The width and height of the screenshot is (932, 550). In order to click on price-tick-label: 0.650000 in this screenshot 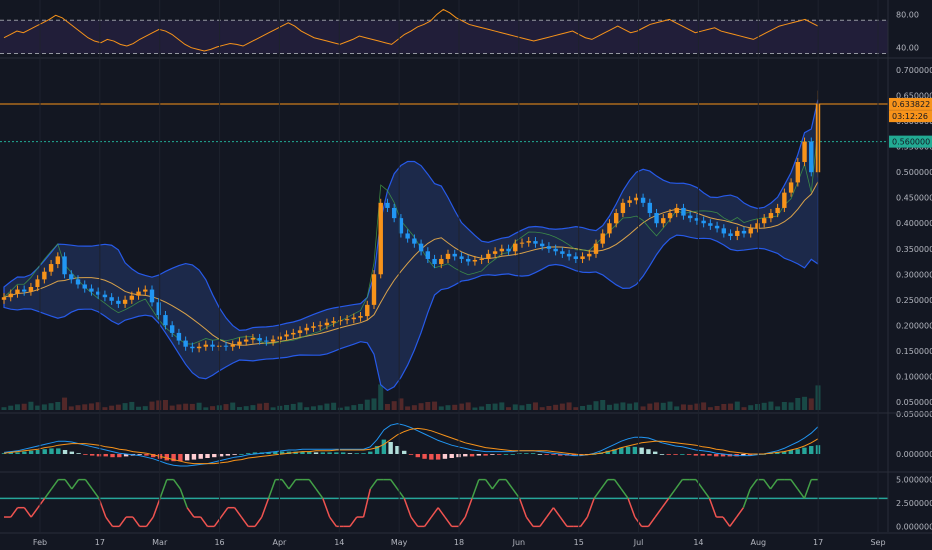, I will do `click(914, 96)`.